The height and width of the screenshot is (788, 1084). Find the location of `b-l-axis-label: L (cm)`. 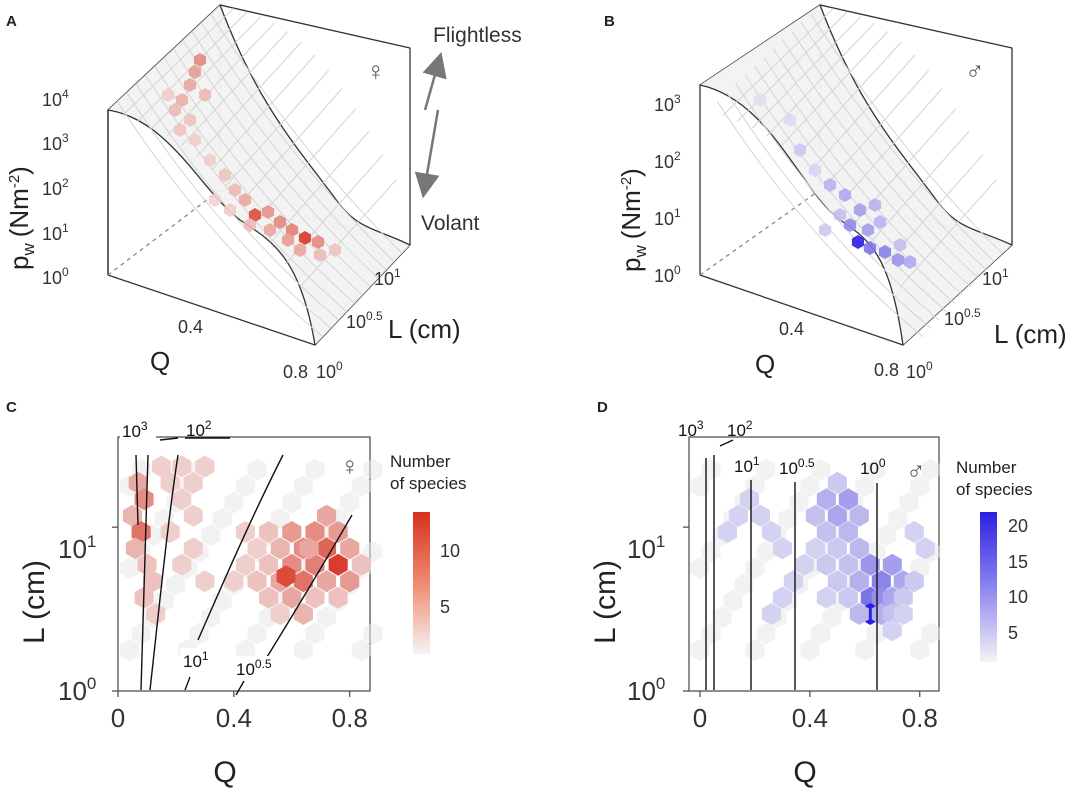

b-l-axis-label: L (cm) is located at coordinates (1030, 334).